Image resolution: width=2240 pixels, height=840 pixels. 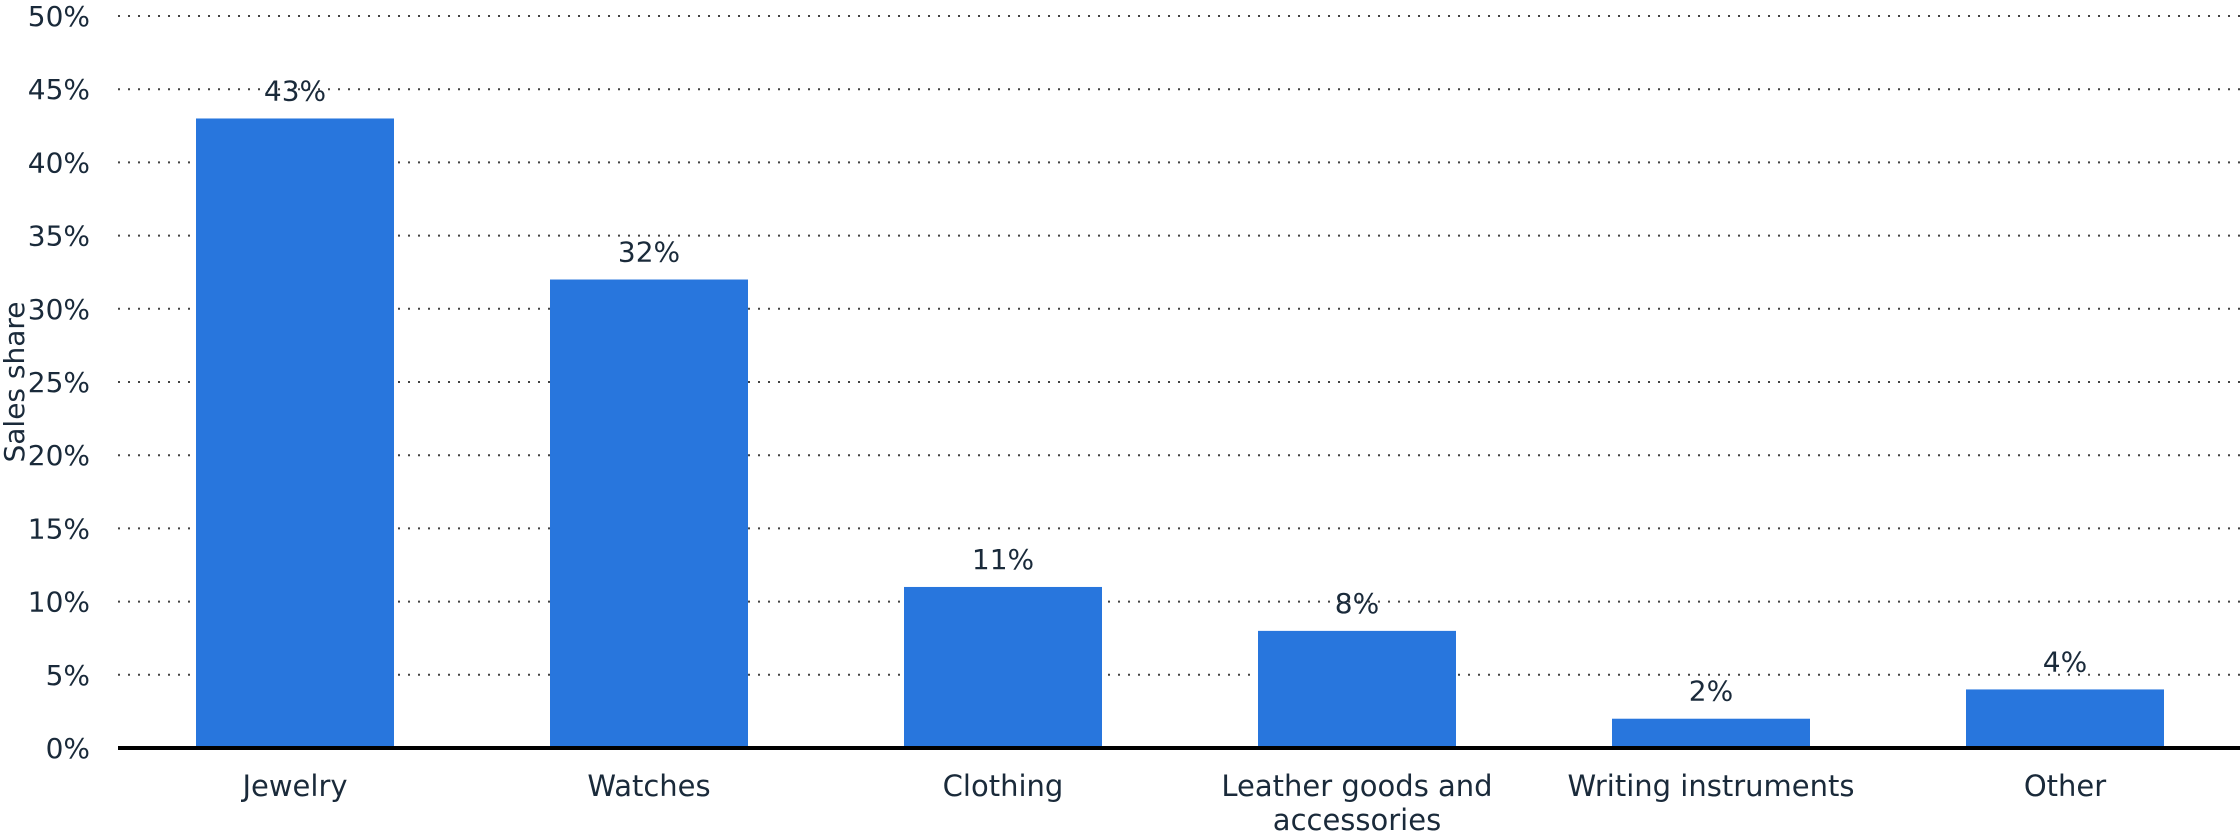 I want to click on y-tick-label: 25%, so click(x=59, y=382).